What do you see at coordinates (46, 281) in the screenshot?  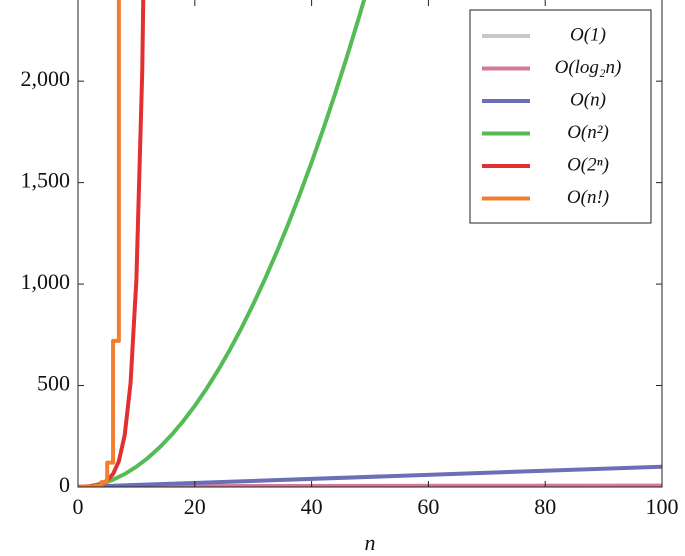 I see `y-tick-label: 1,000` at bounding box center [46, 281].